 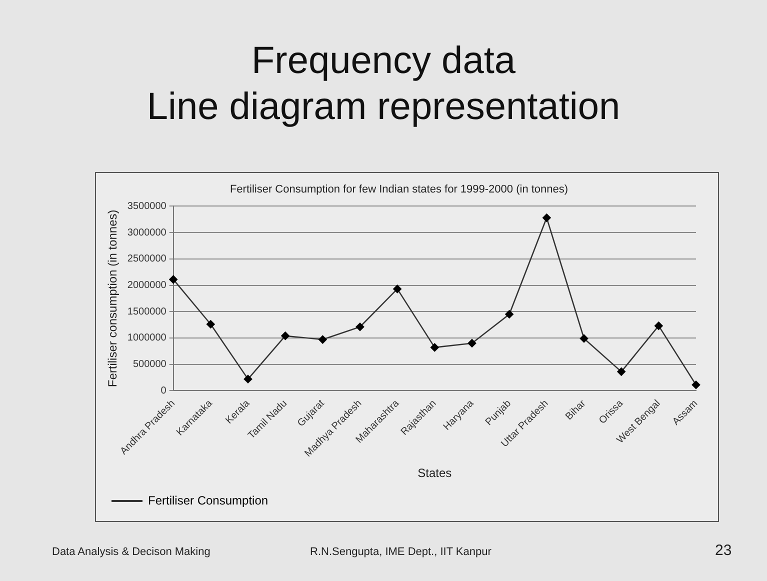 I want to click on legend-label: Fertiliser Consumption, so click(x=208, y=500).